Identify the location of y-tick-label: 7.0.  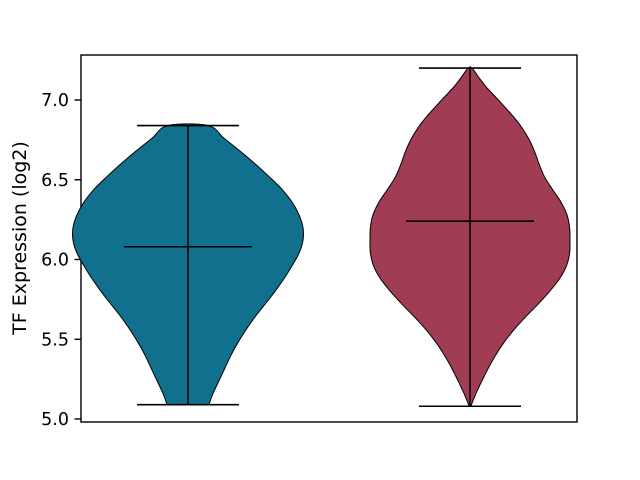
(55, 101).